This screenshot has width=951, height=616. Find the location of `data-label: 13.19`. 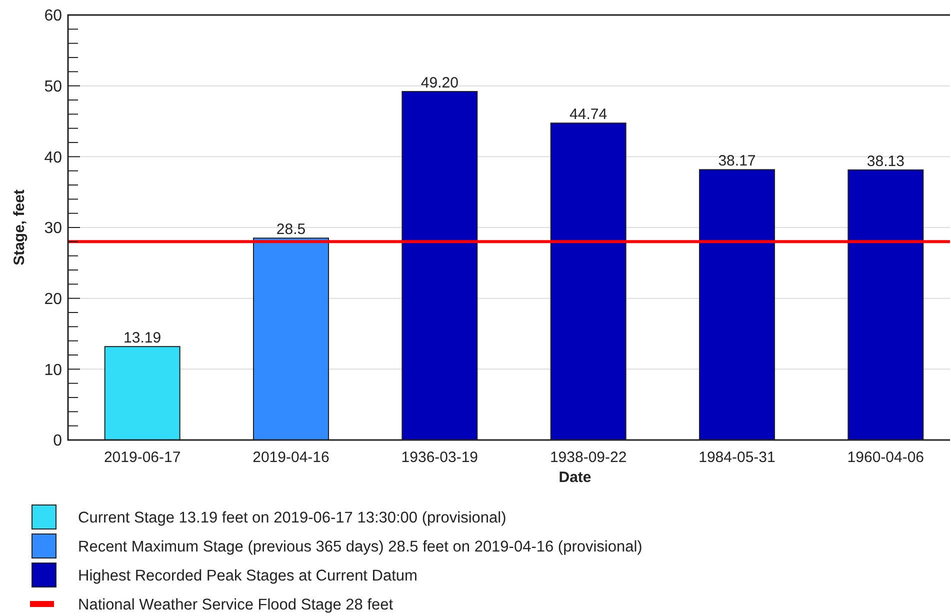

data-label: 13.19 is located at coordinates (143, 338).